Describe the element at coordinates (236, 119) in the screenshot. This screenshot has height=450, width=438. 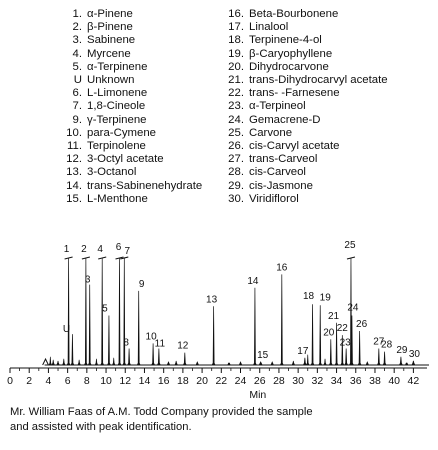
I see `legend-number: 24.` at that location.